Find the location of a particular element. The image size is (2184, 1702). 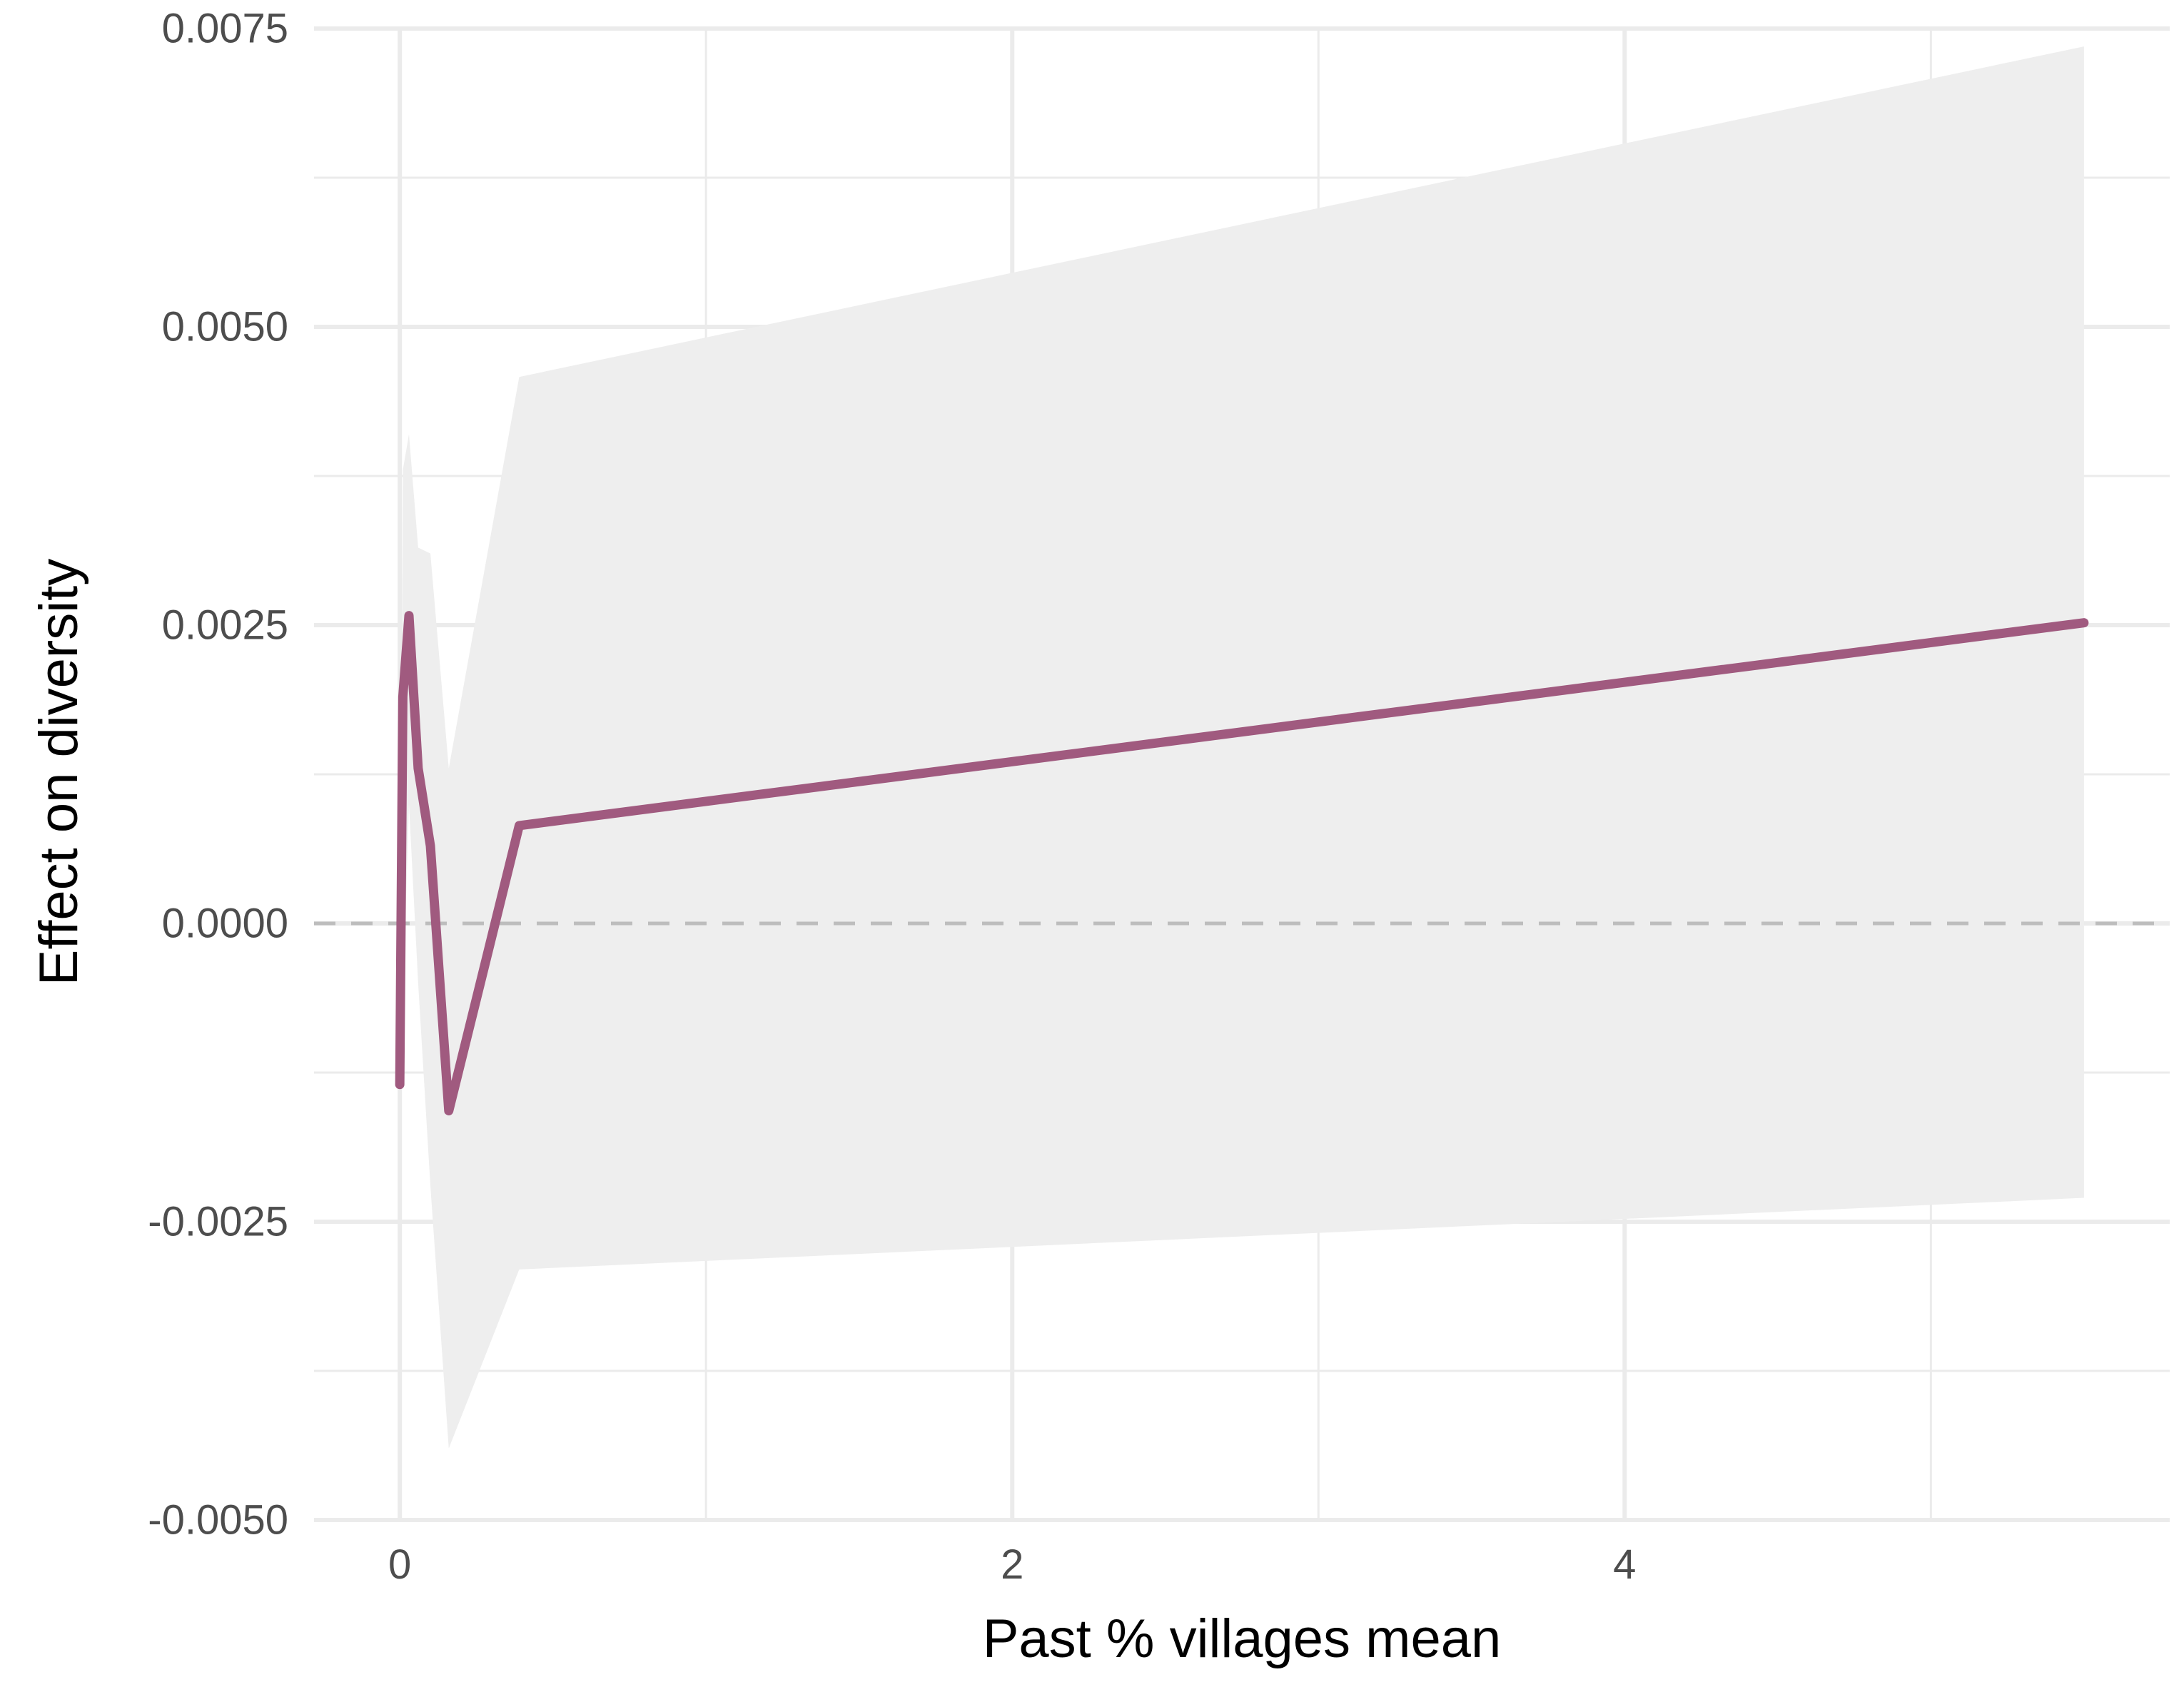

y-tick-labels: -0.0050 -0.0025 0.0000 0.0025 0.0050 0.0075 is located at coordinates (218, 775).